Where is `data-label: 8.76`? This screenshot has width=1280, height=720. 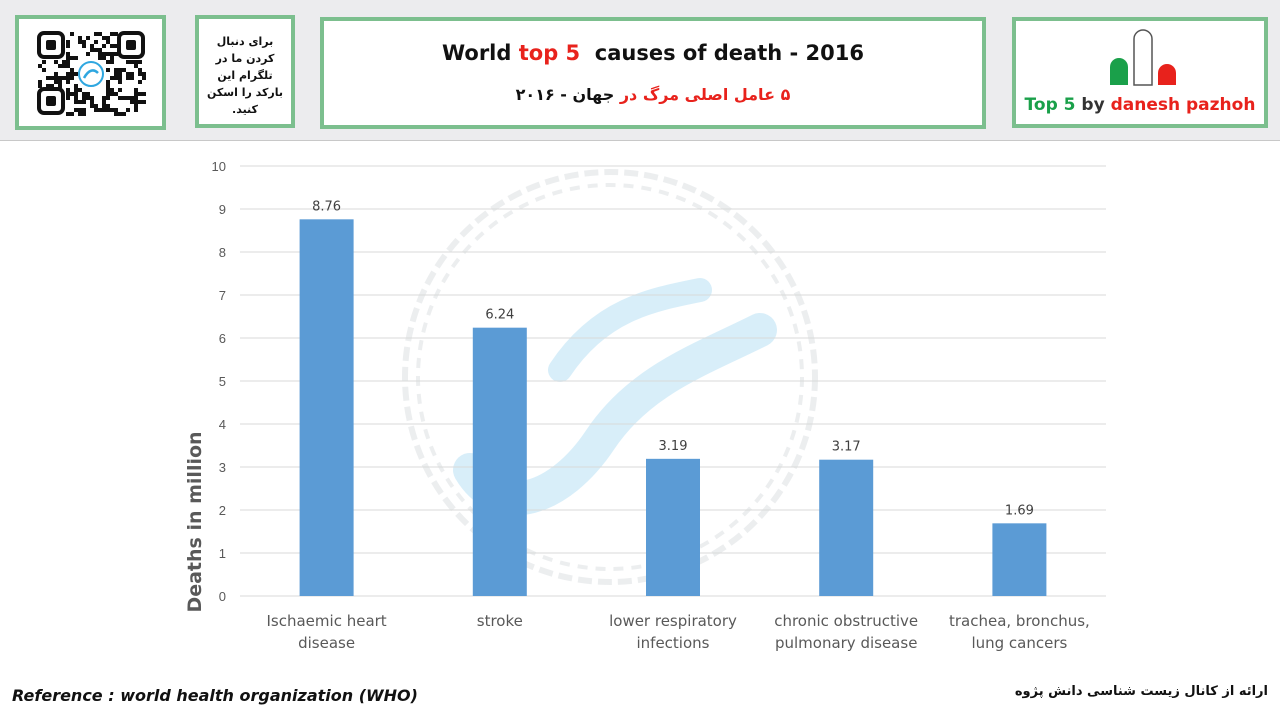 data-label: 8.76 is located at coordinates (326, 206).